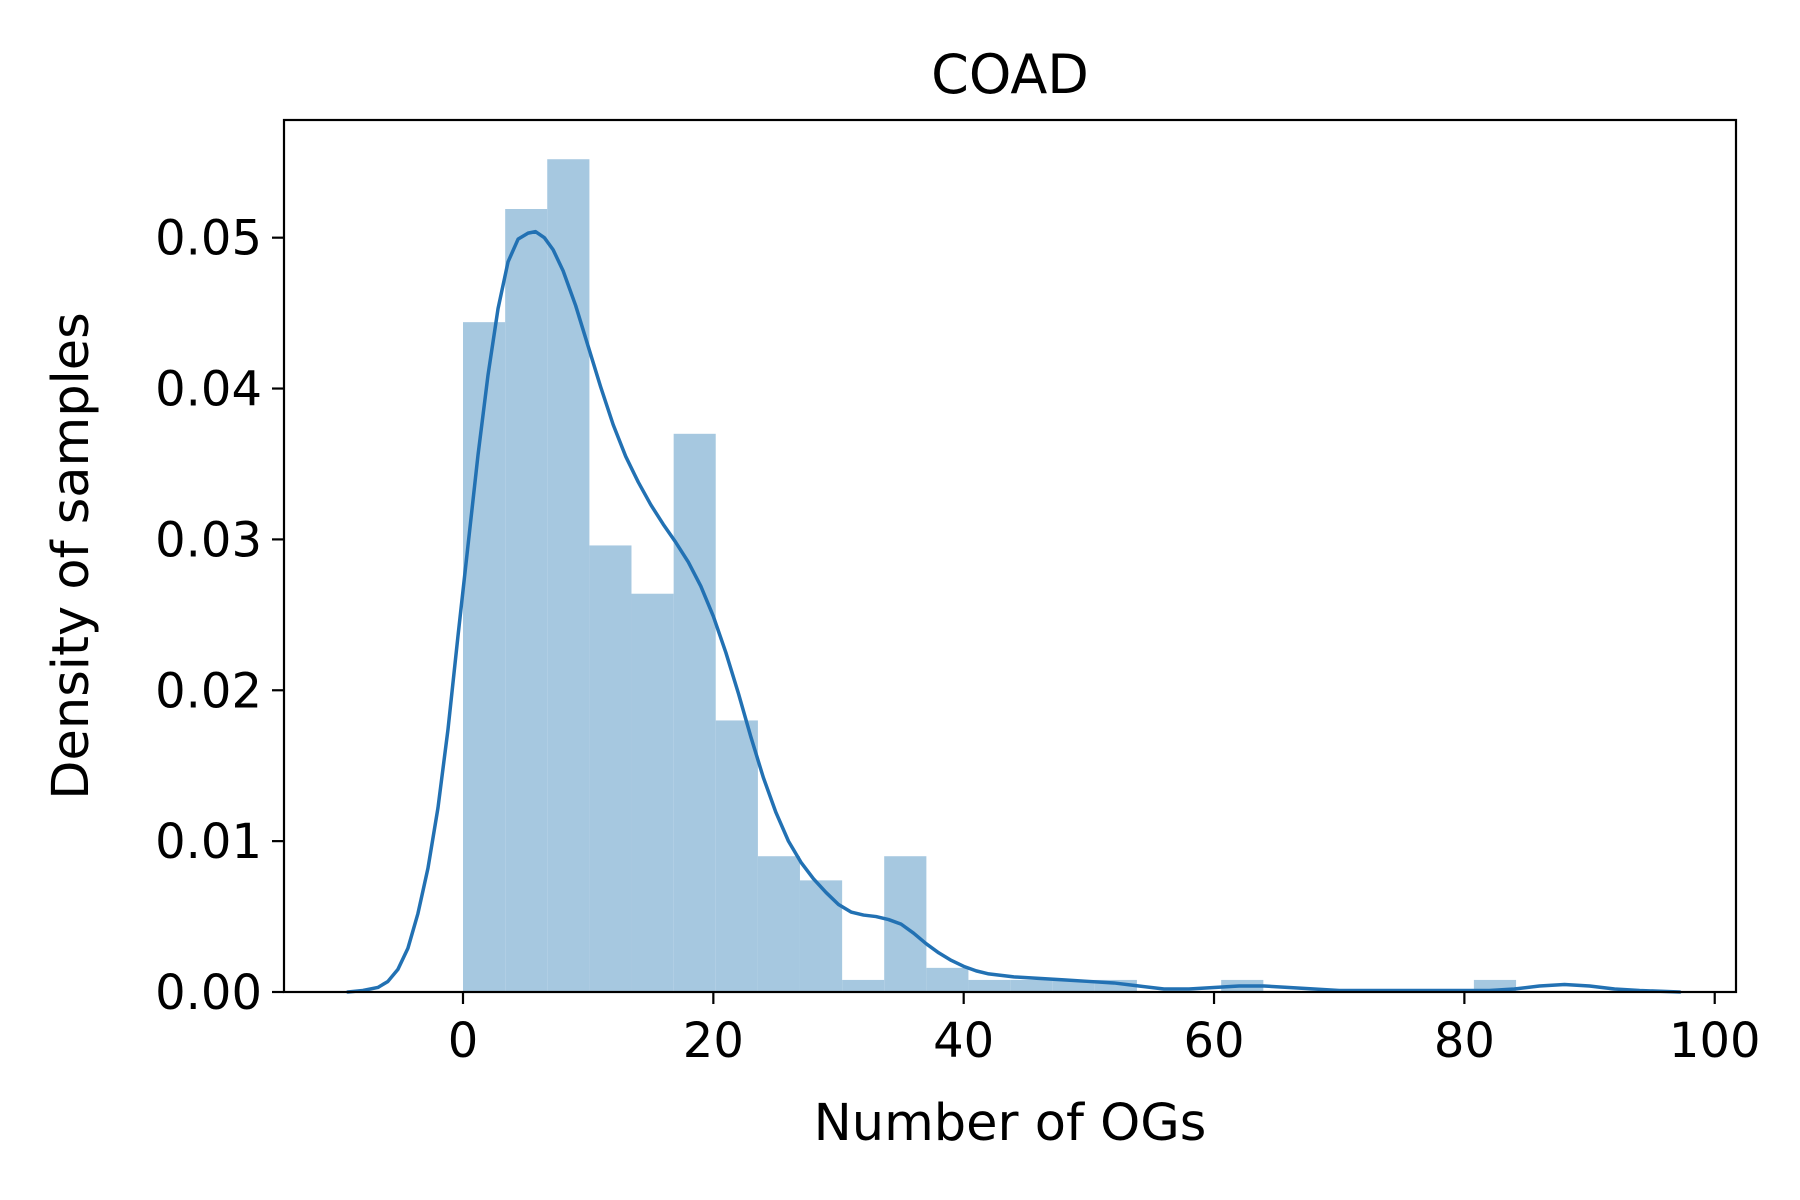 This screenshot has width=1800, height=1200. I want to click on y-axis-ticks: 0.00 0.01 0.02 0.03 0.04 0.05, so click(219, 616).